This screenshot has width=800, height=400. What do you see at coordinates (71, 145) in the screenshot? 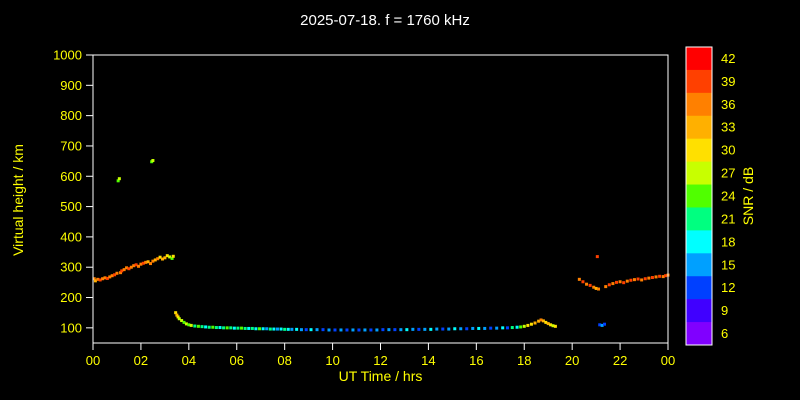
I see `svg-text: 700` at bounding box center [71, 145].